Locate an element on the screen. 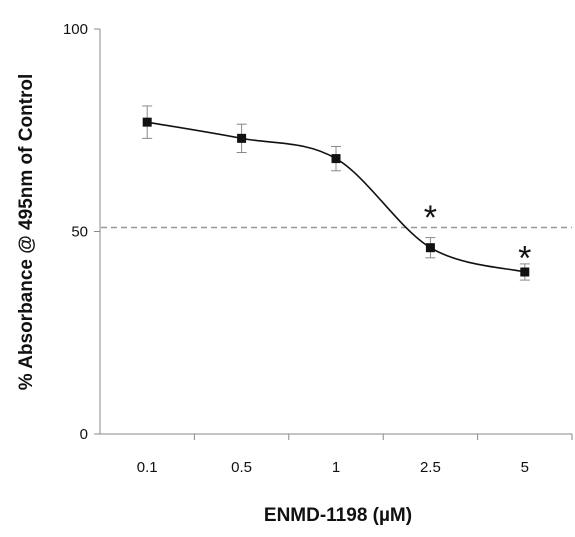 The height and width of the screenshot is (537, 575). y-tick-label: 50 is located at coordinates (79, 232).